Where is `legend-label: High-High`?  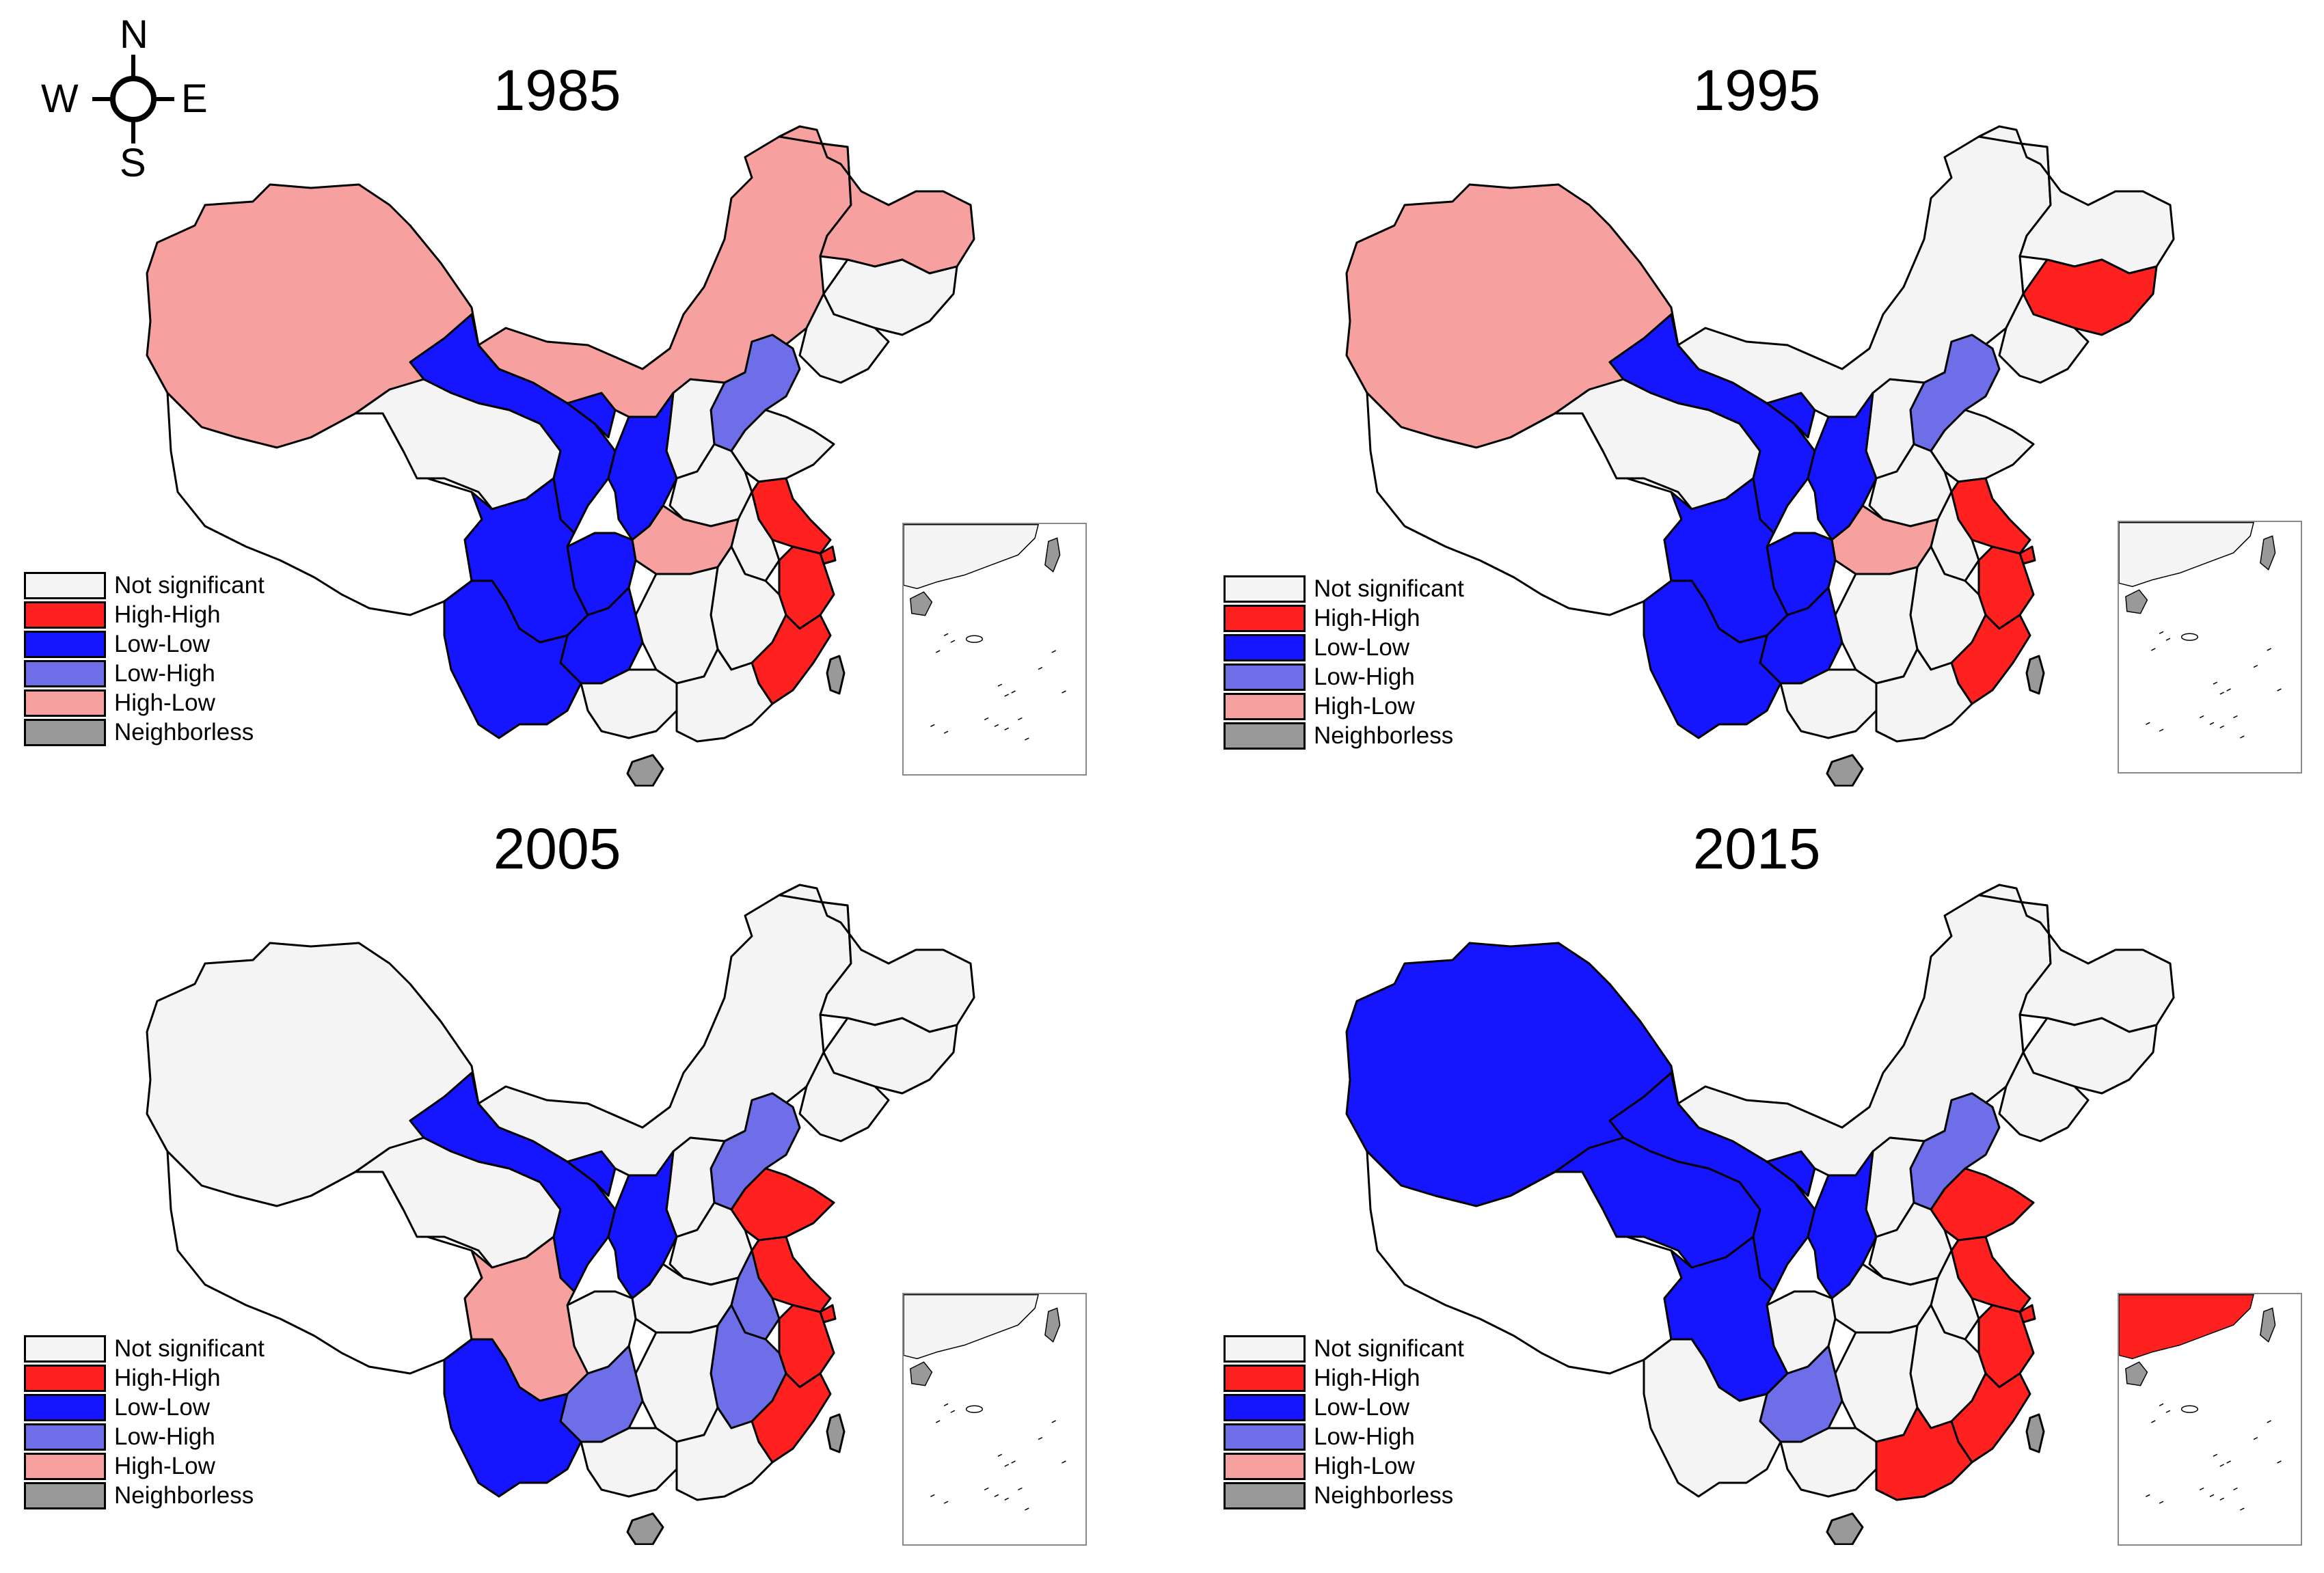 legend-label: High-High is located at coordinates (1367, 1378).